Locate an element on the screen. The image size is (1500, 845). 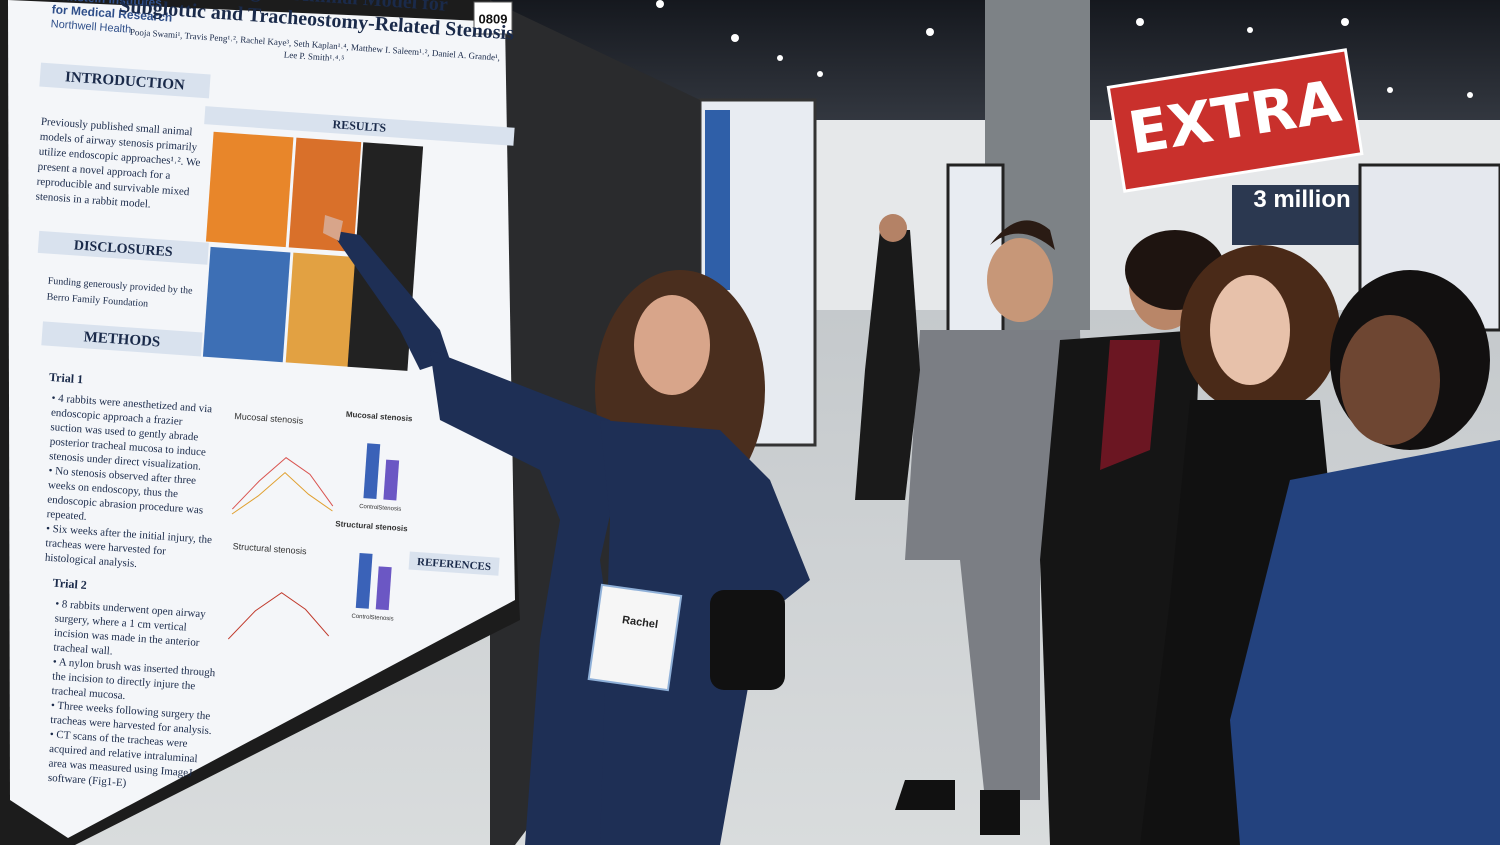
poster-board is located at coordinates (975, 250).